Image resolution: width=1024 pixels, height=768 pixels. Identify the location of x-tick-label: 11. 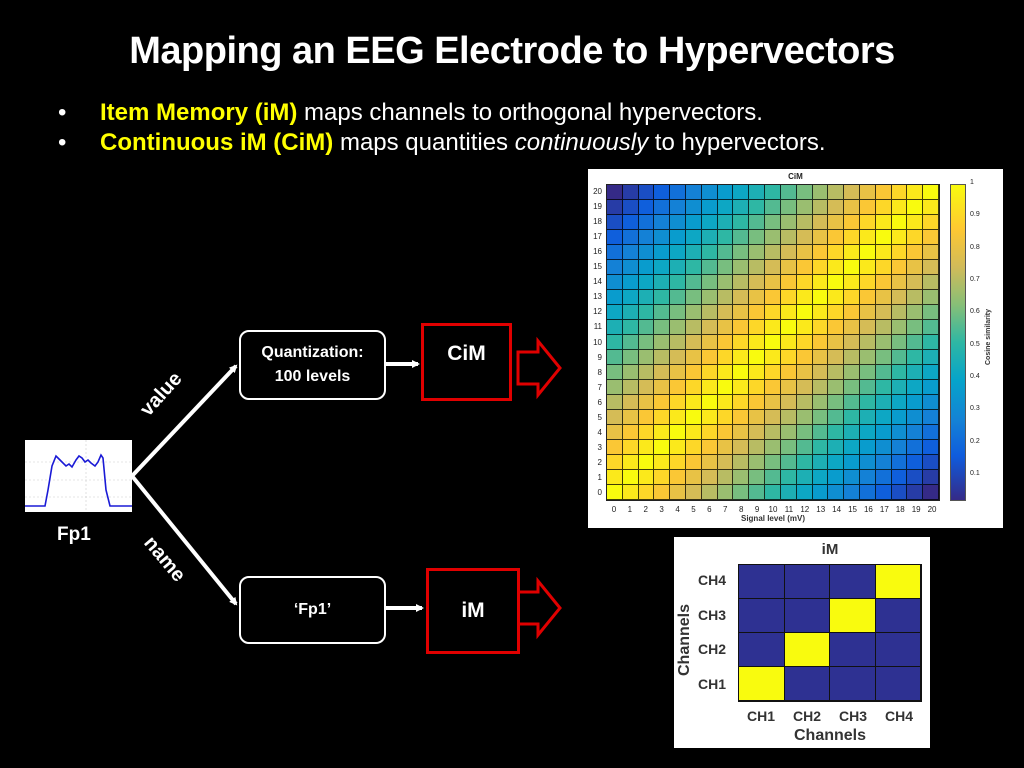
(789, 509).